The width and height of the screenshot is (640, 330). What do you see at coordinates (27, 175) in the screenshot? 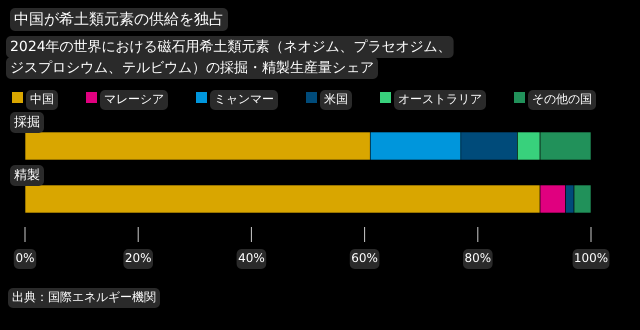
I see `y-tick-label: 精製` at bounding box center [27, 175].